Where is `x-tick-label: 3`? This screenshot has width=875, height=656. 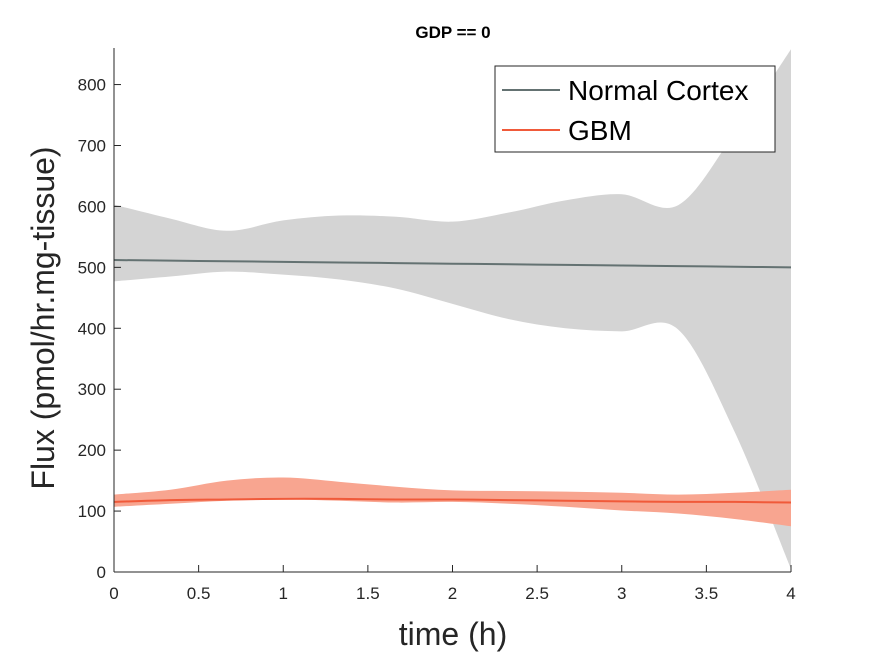
x-tick-label: 3 is located at coordinates (621, 593).